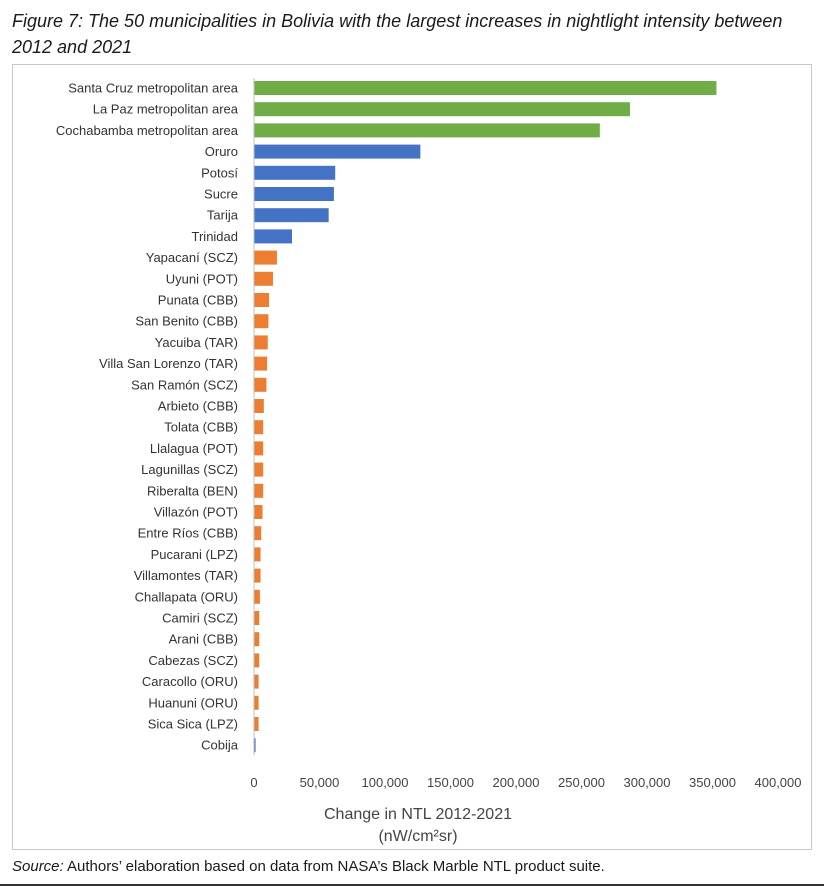 The width and height of the screenshot is (824, 889). What do you see at coordinates (198, 406) in the screenshot?
I see `category-label: Arbieto (CBB)` at bounding box center [198, 406].